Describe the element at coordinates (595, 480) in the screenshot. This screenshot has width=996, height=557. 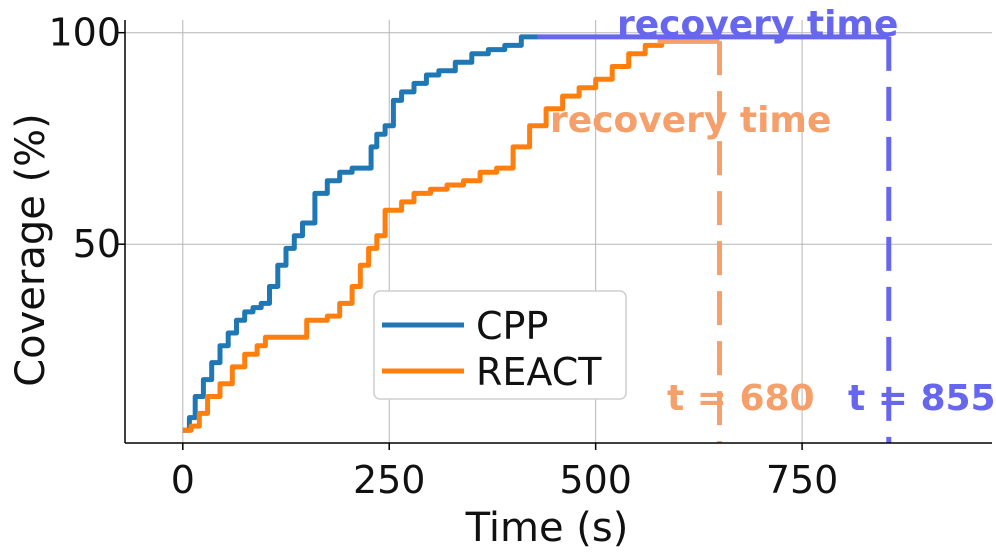
I see `x-tick-label-500: 500` at that location.